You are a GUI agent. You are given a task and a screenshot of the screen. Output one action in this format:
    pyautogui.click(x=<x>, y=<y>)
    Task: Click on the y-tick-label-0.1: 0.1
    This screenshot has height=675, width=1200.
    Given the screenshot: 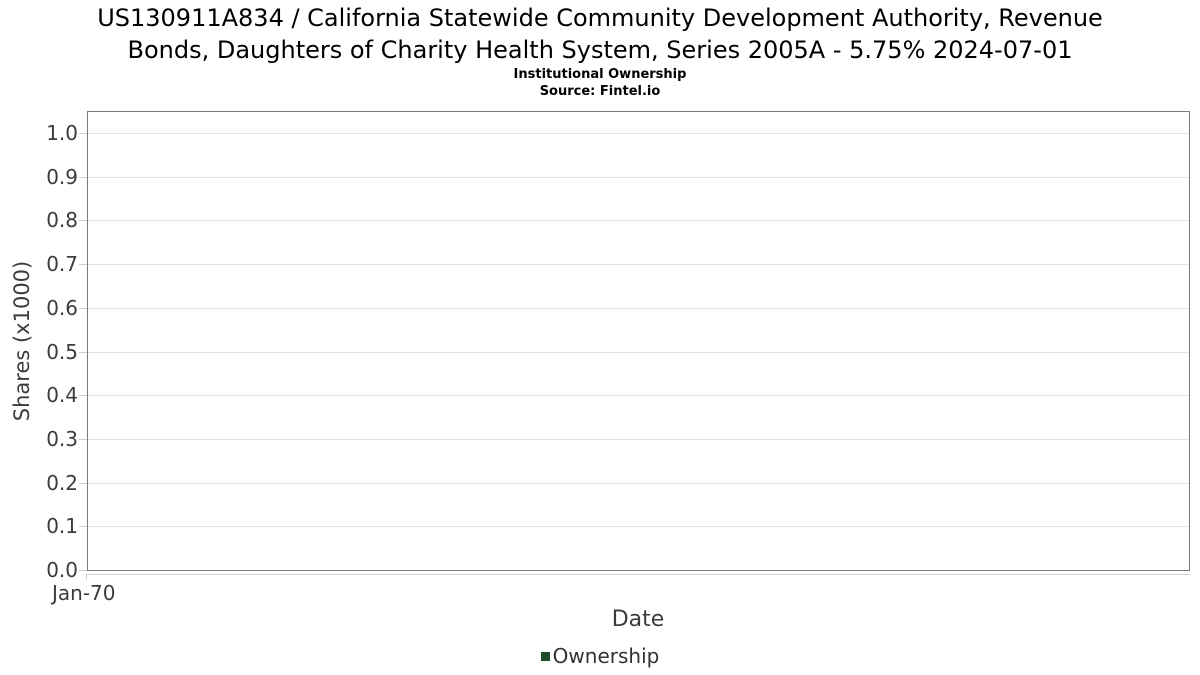 What is the action you would take?
    pyautogui.click(x=62, y=526)
    